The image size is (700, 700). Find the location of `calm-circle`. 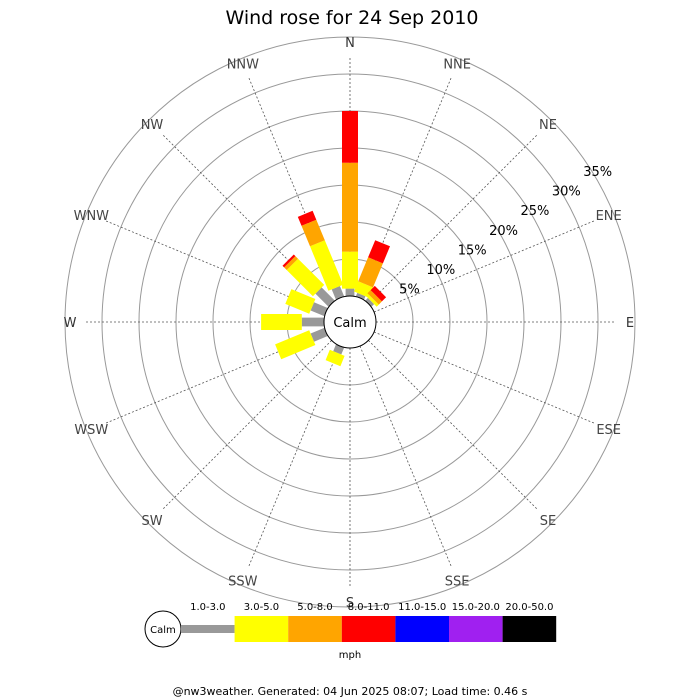

calm-circle is located at coordinates (350, 322).